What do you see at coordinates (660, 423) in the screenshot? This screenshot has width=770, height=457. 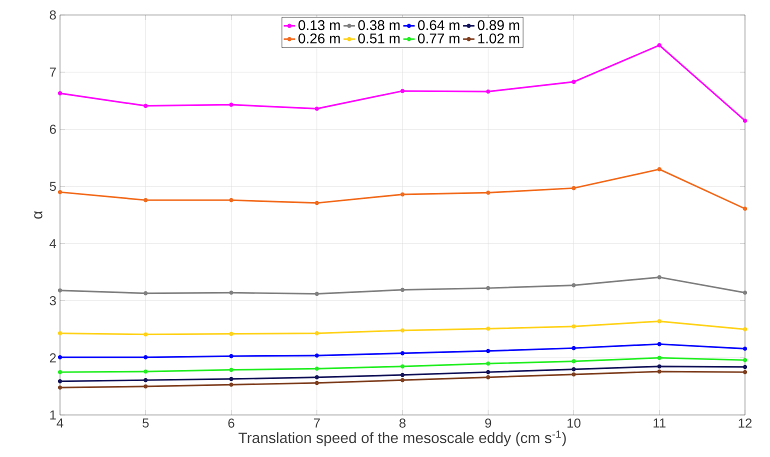 I see `x-tick-label: 11` at bounding box center [660, 423].